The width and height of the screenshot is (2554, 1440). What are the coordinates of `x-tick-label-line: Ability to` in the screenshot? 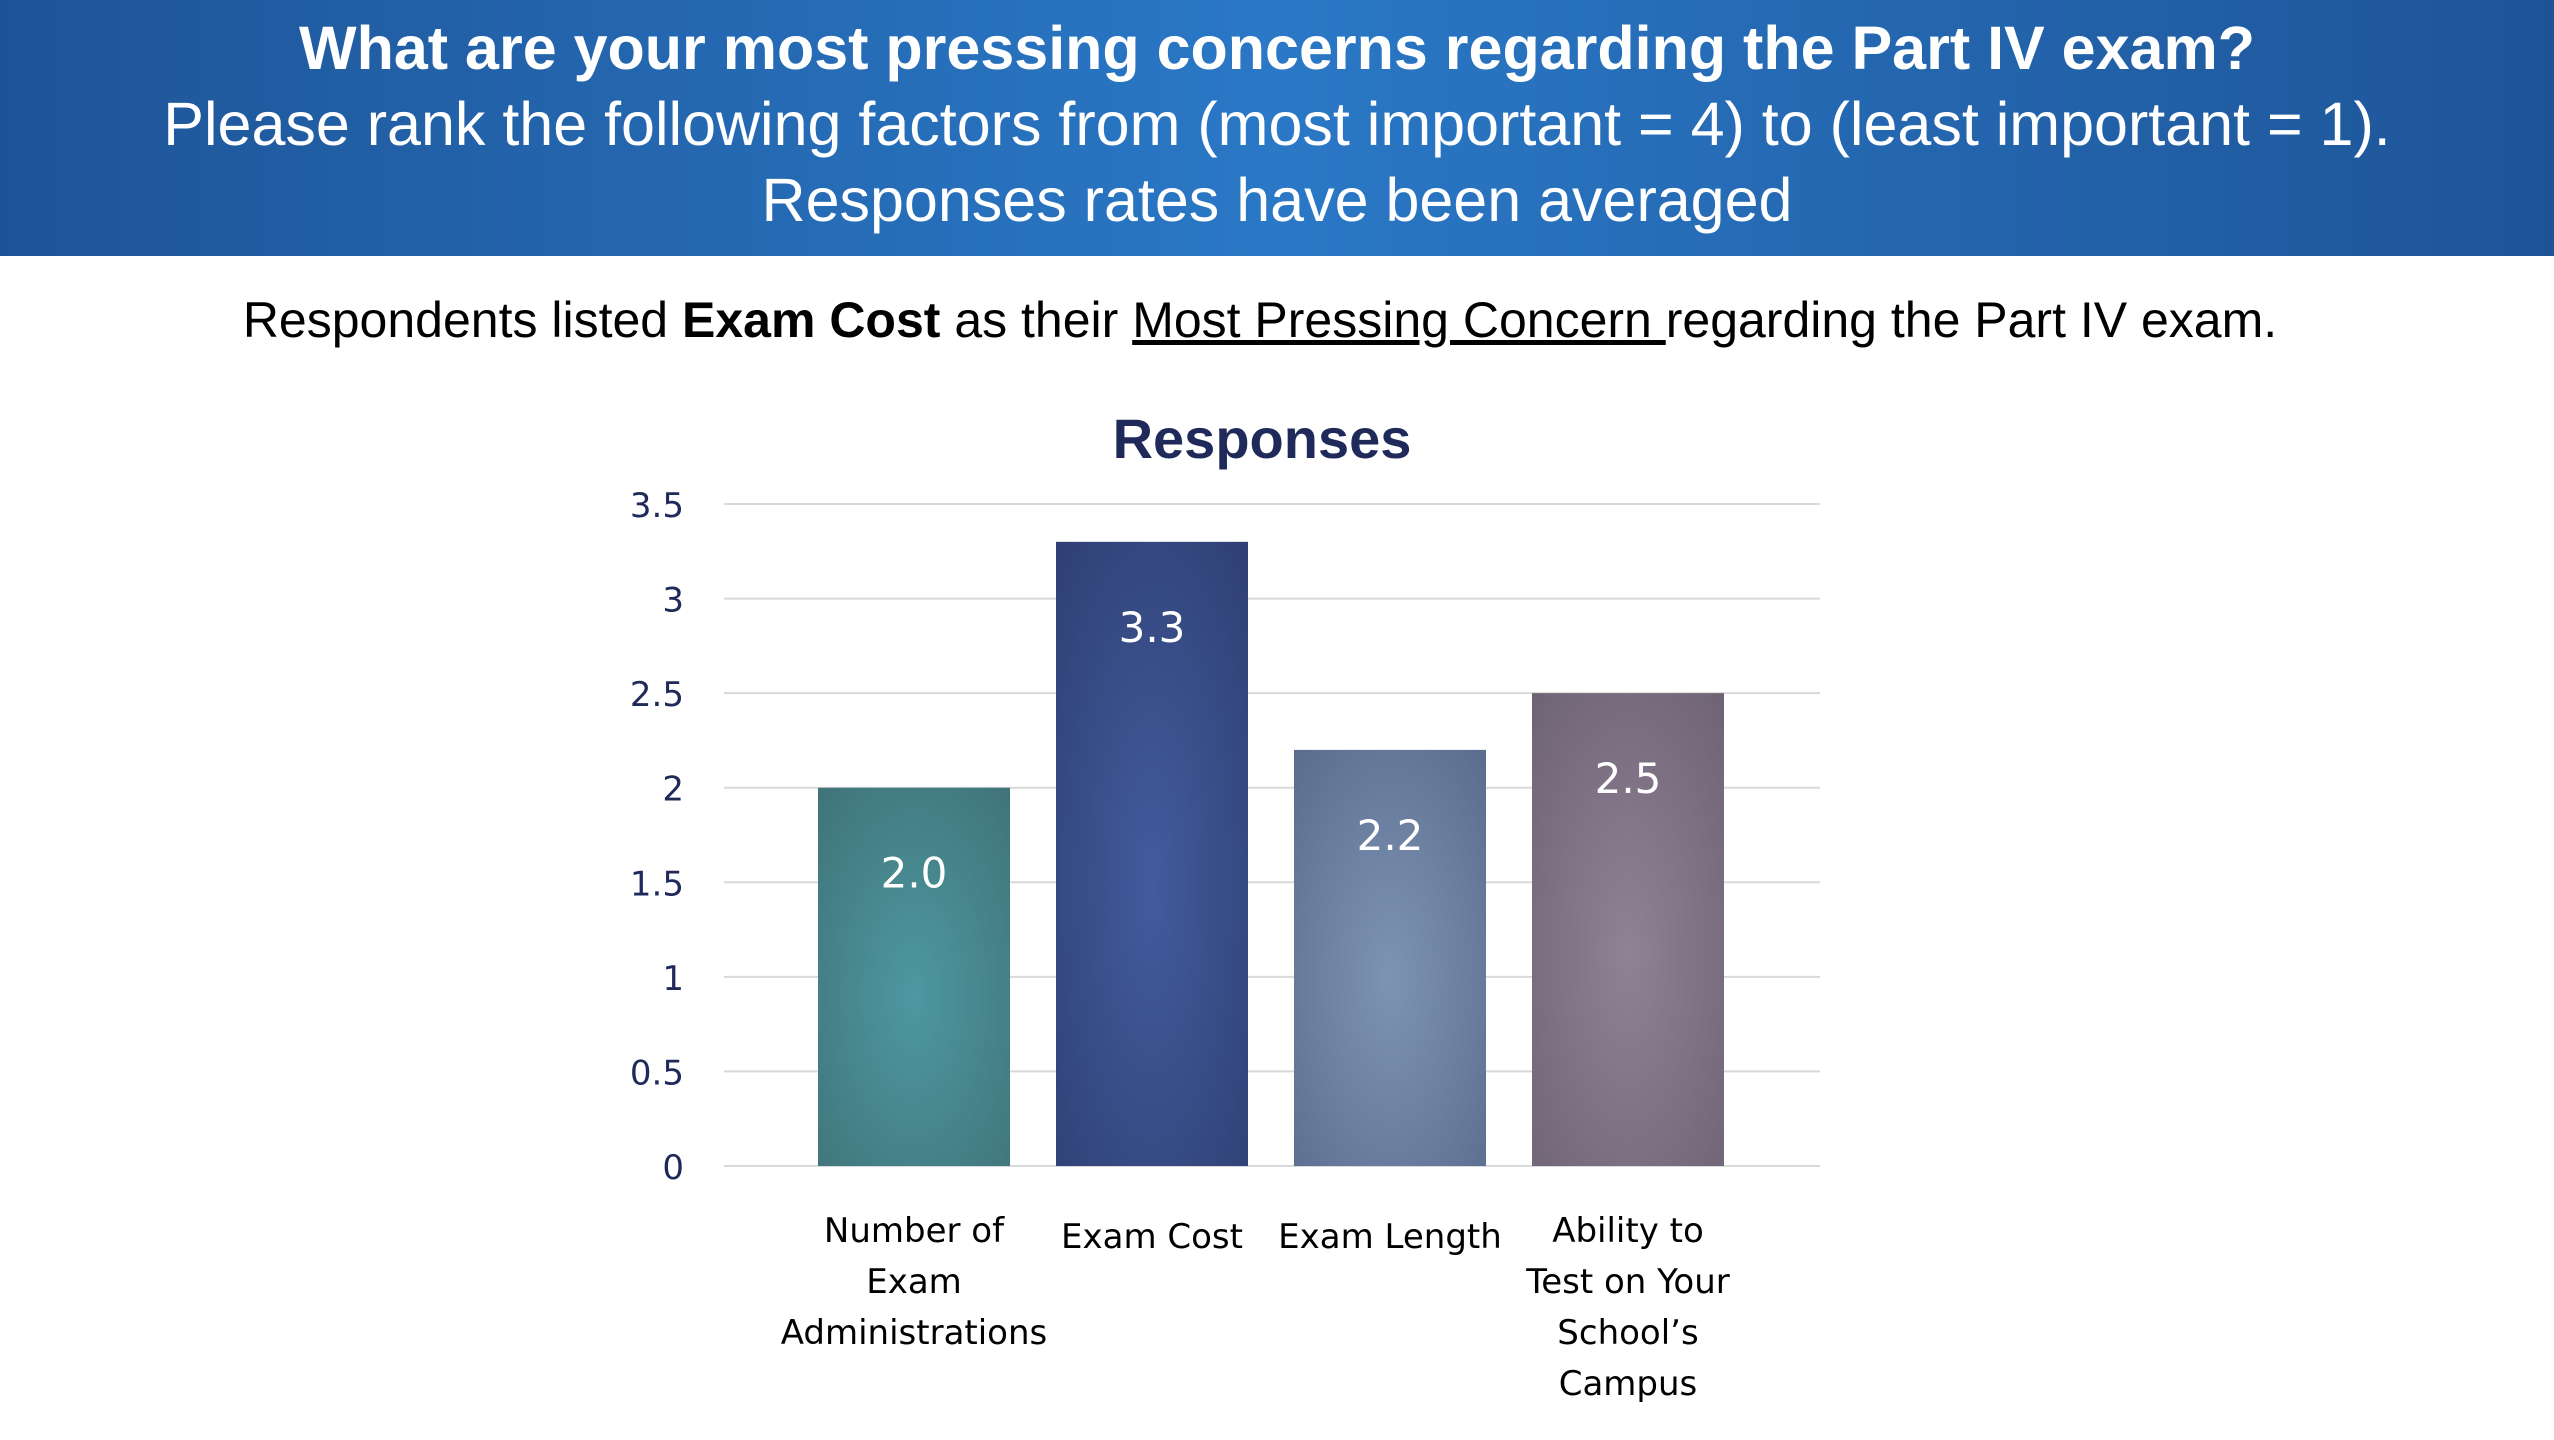 It's located at (1628, 1231).